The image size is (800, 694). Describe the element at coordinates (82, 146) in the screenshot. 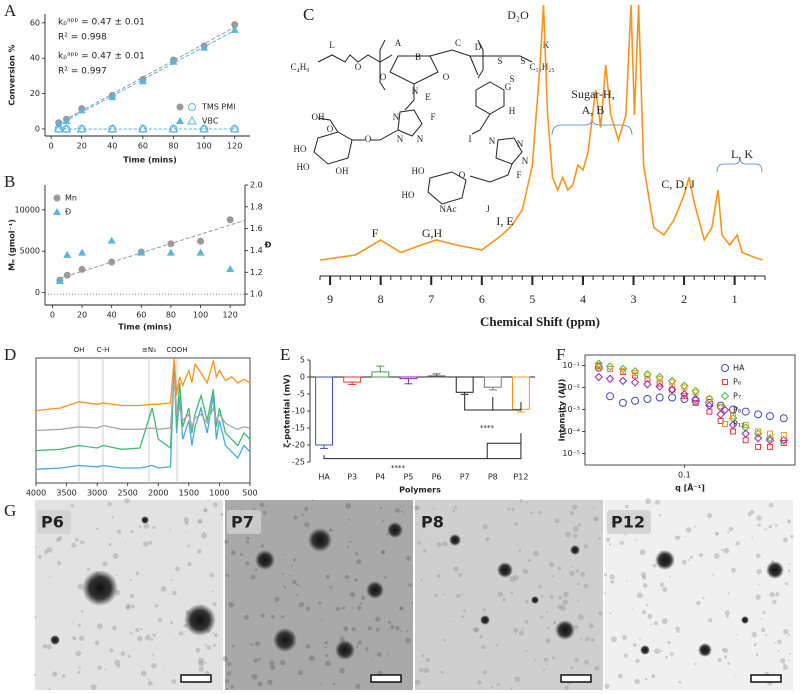

I see `x-tick-label: 20` at that location.